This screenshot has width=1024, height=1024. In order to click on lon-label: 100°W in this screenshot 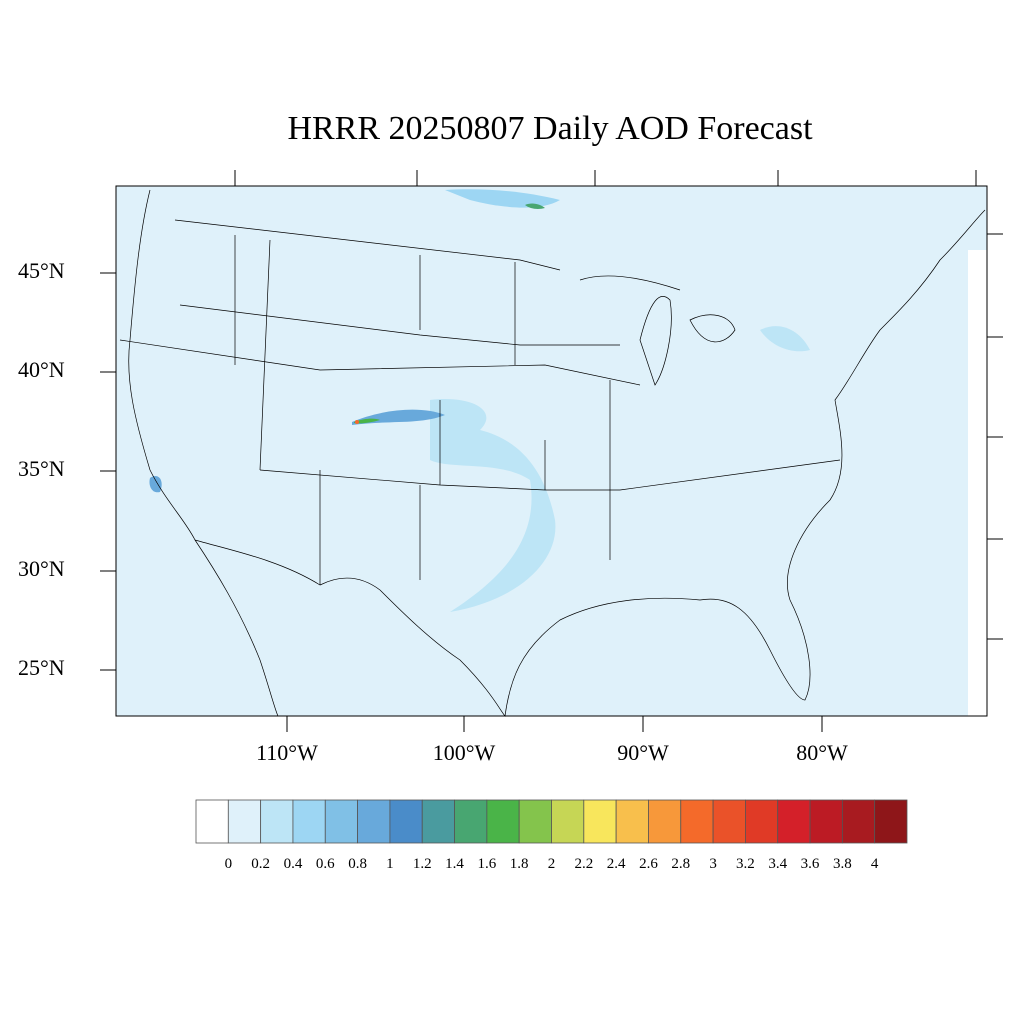, I will do `click(464, 752)`.